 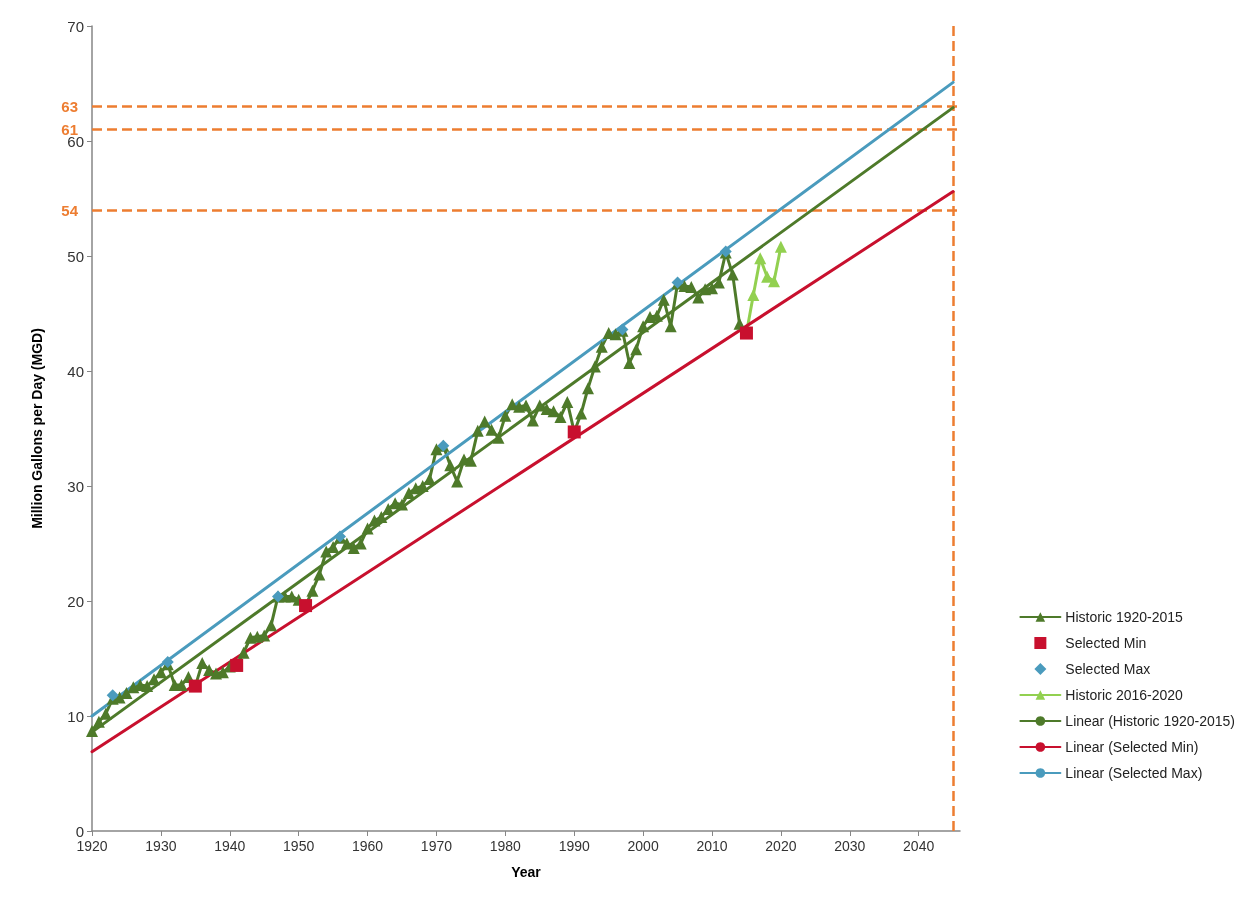 What do you see at coordinates (1124, 695) in the screenshot?
I see `legend-label: Historic 2016-2020` at bounding box center [1124, 695].